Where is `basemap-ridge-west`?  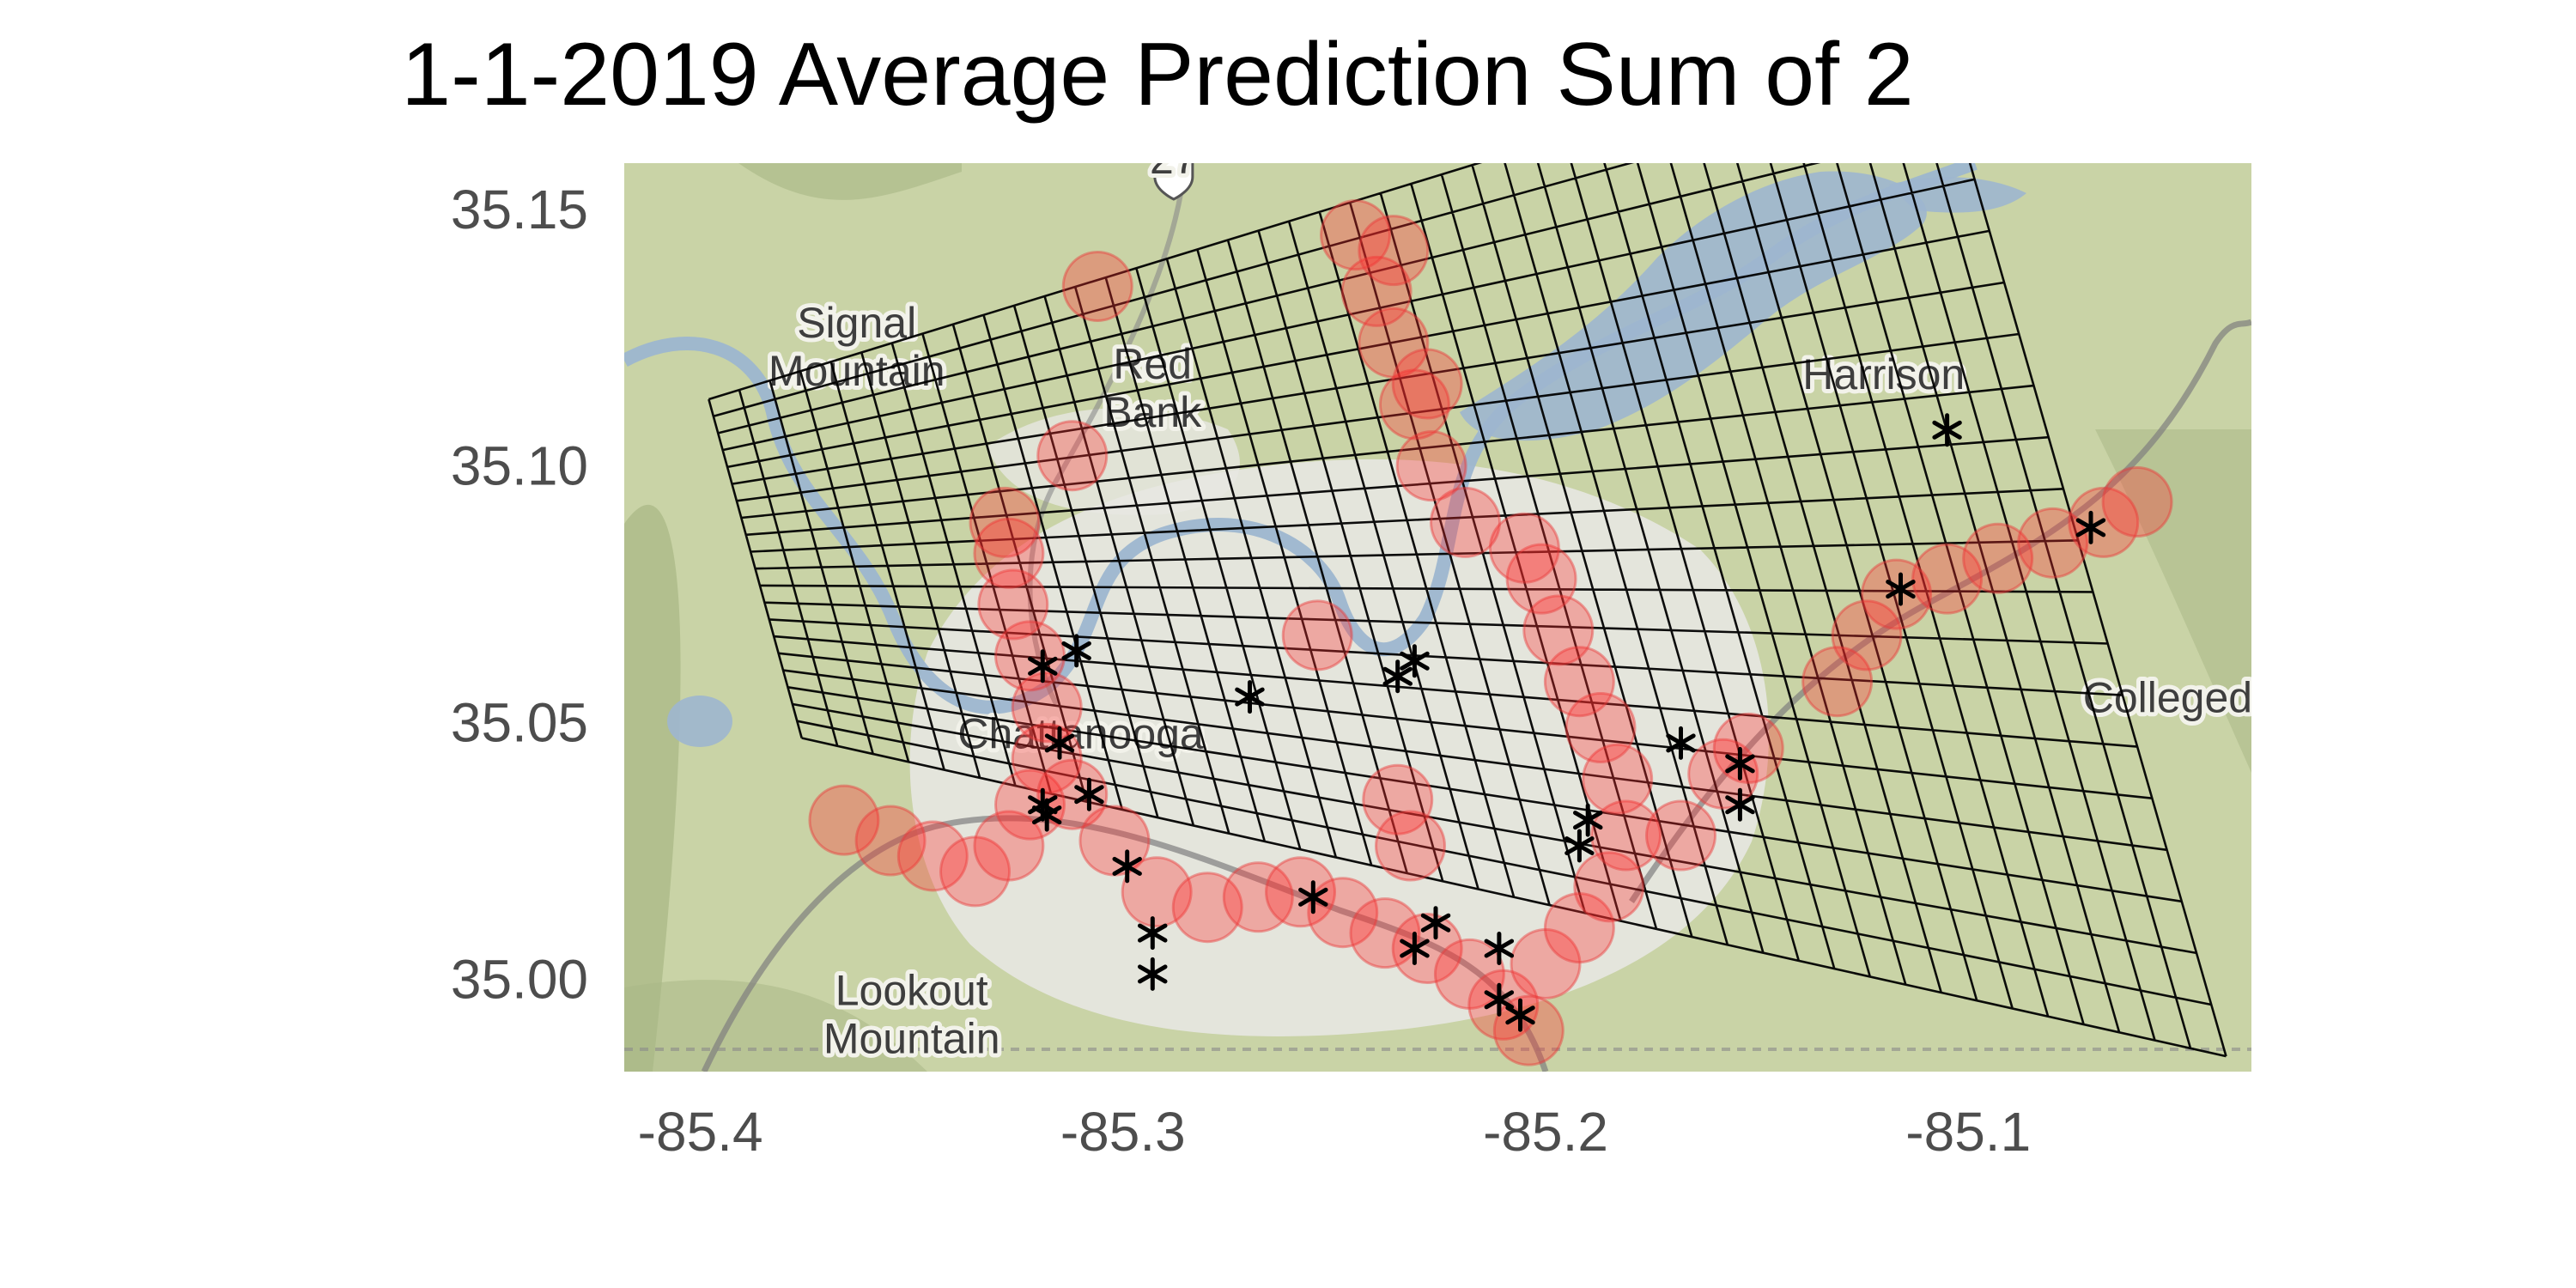 basemap-ridge-west is located at coordinates (652, 788).